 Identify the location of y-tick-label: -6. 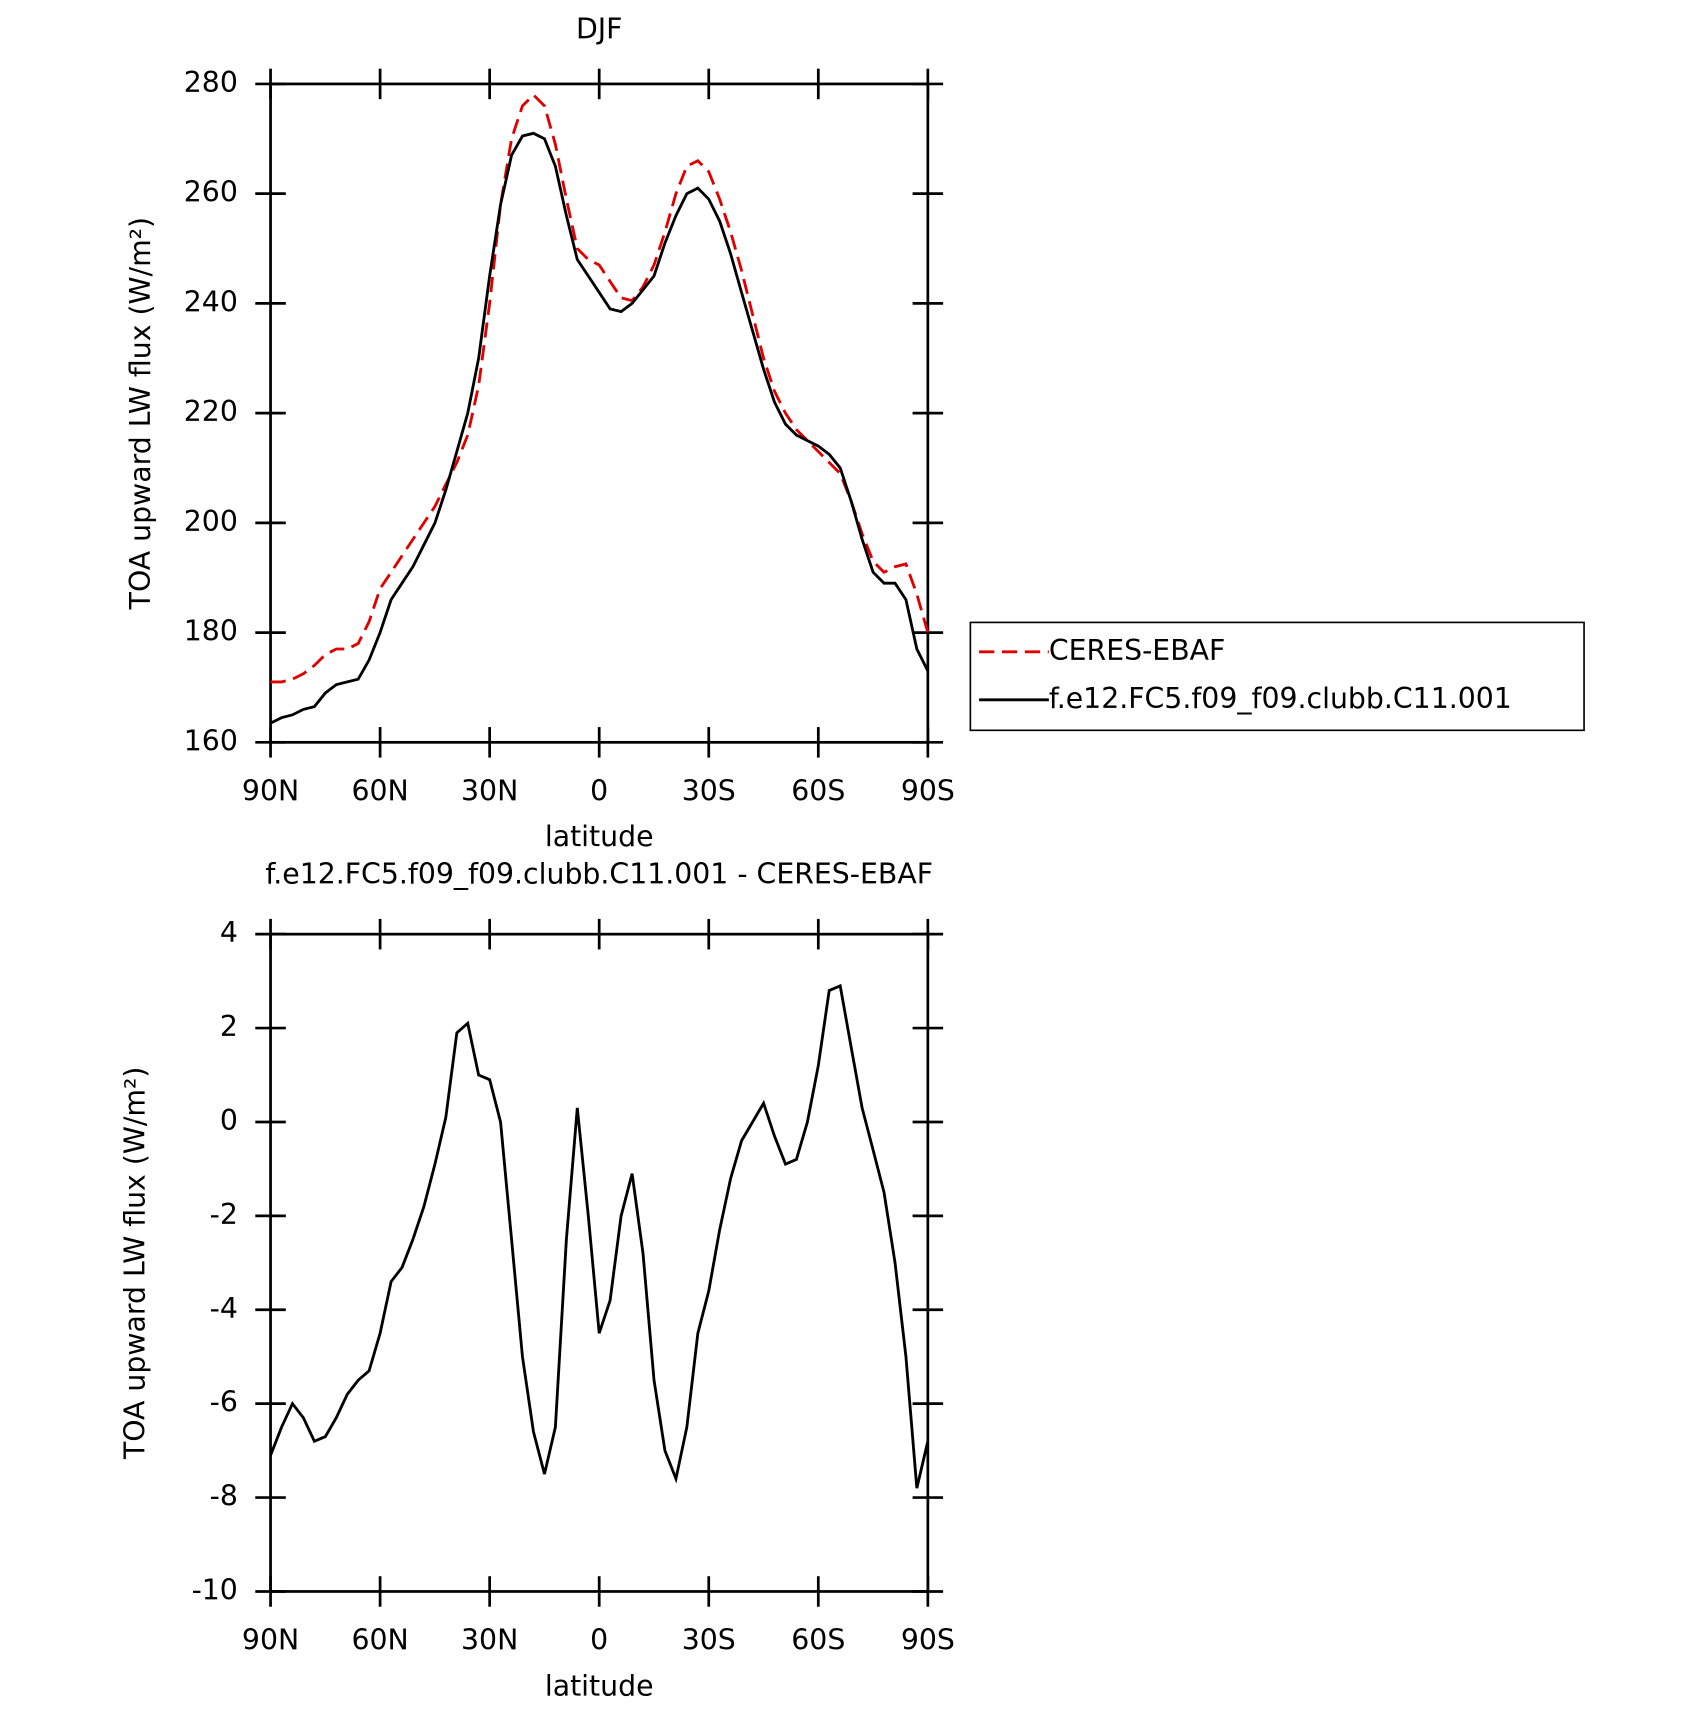
(224, 1402).